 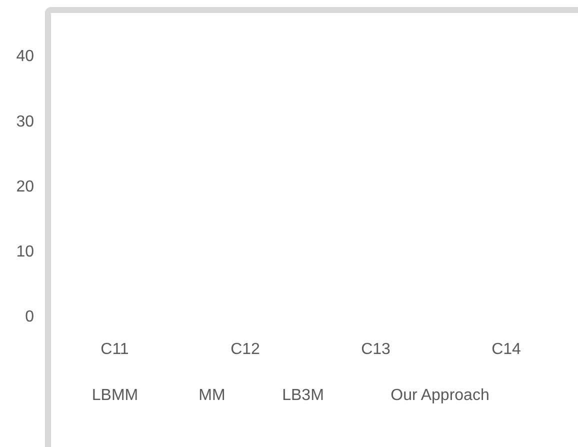 I want to click on x-tick-label: C13, so click(x=376, y=349).